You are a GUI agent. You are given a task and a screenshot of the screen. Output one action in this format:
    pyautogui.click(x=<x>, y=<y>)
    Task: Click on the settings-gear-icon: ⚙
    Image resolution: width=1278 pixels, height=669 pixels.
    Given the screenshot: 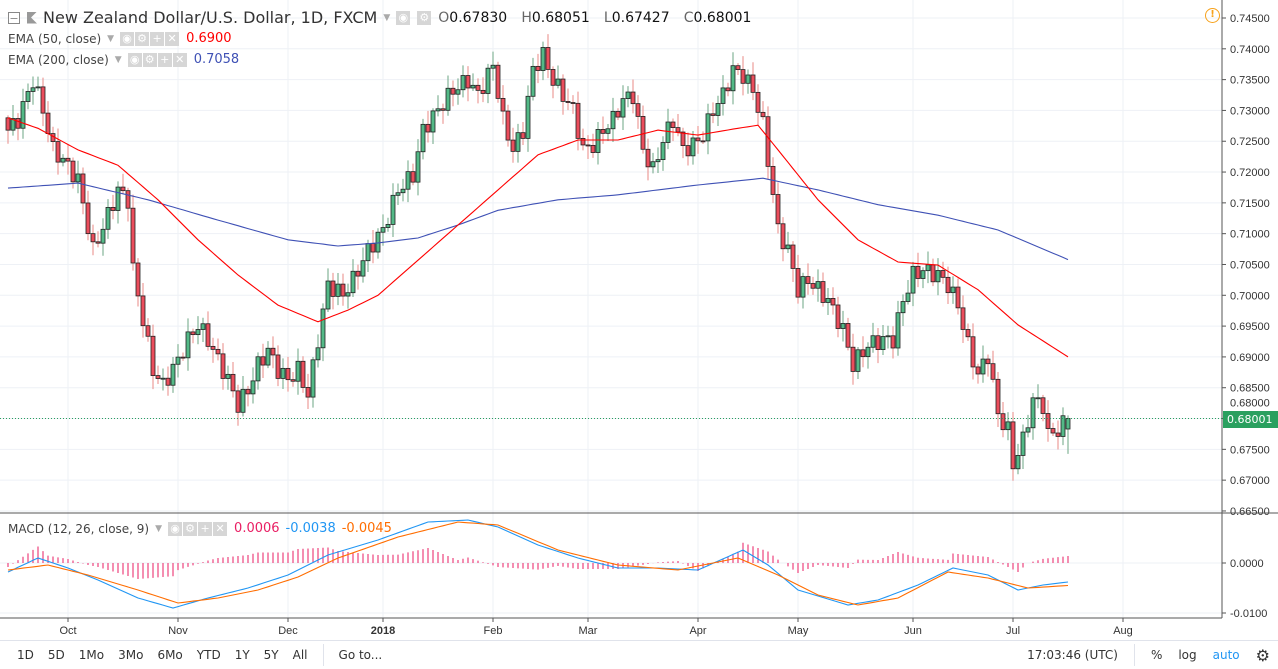 What is the action you would take?
    pyautogui.click(x=1262, y=655)
    